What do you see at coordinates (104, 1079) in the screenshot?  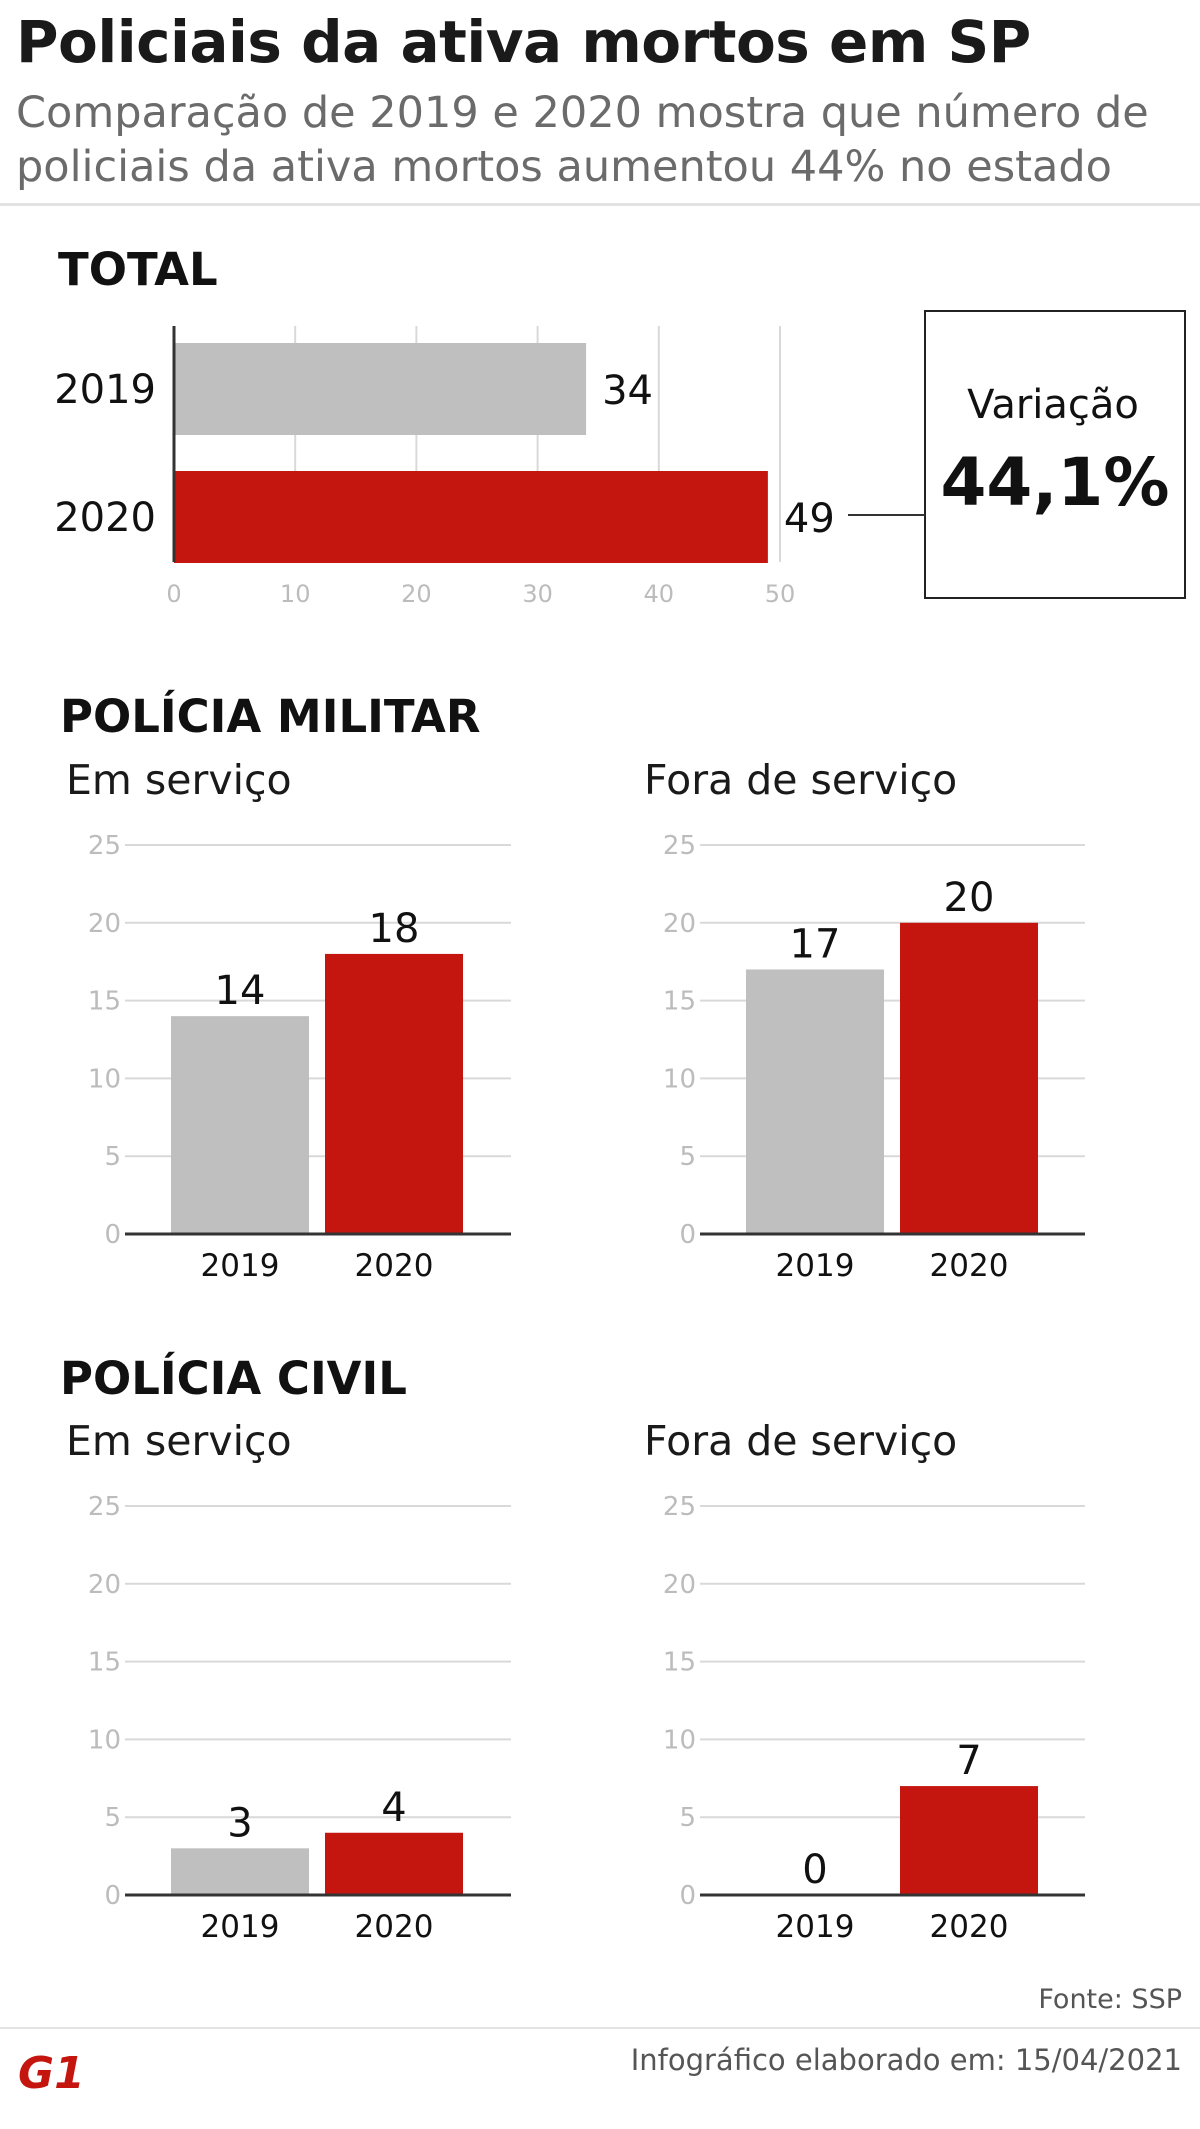 I see `pm_em-y-tick-label: 10` at bounding box center [104, 1079].